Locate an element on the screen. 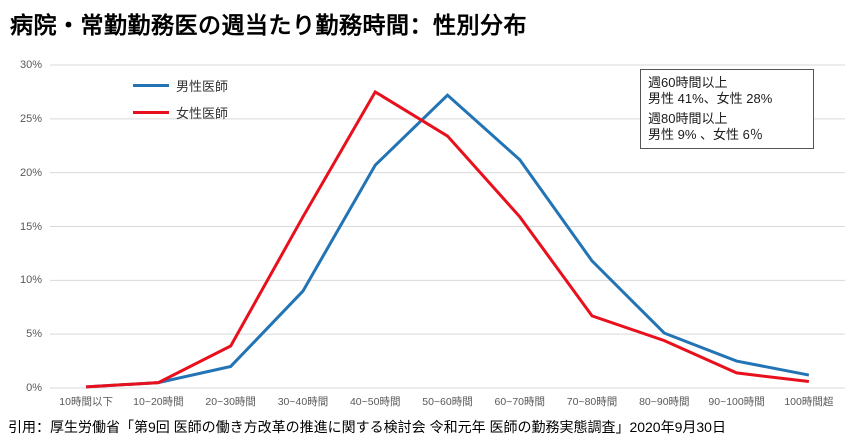 Image resolution: width=860 pixels, height=444 pixels. y-axis-tick-label: 10% is located at coordinates (30, 280).